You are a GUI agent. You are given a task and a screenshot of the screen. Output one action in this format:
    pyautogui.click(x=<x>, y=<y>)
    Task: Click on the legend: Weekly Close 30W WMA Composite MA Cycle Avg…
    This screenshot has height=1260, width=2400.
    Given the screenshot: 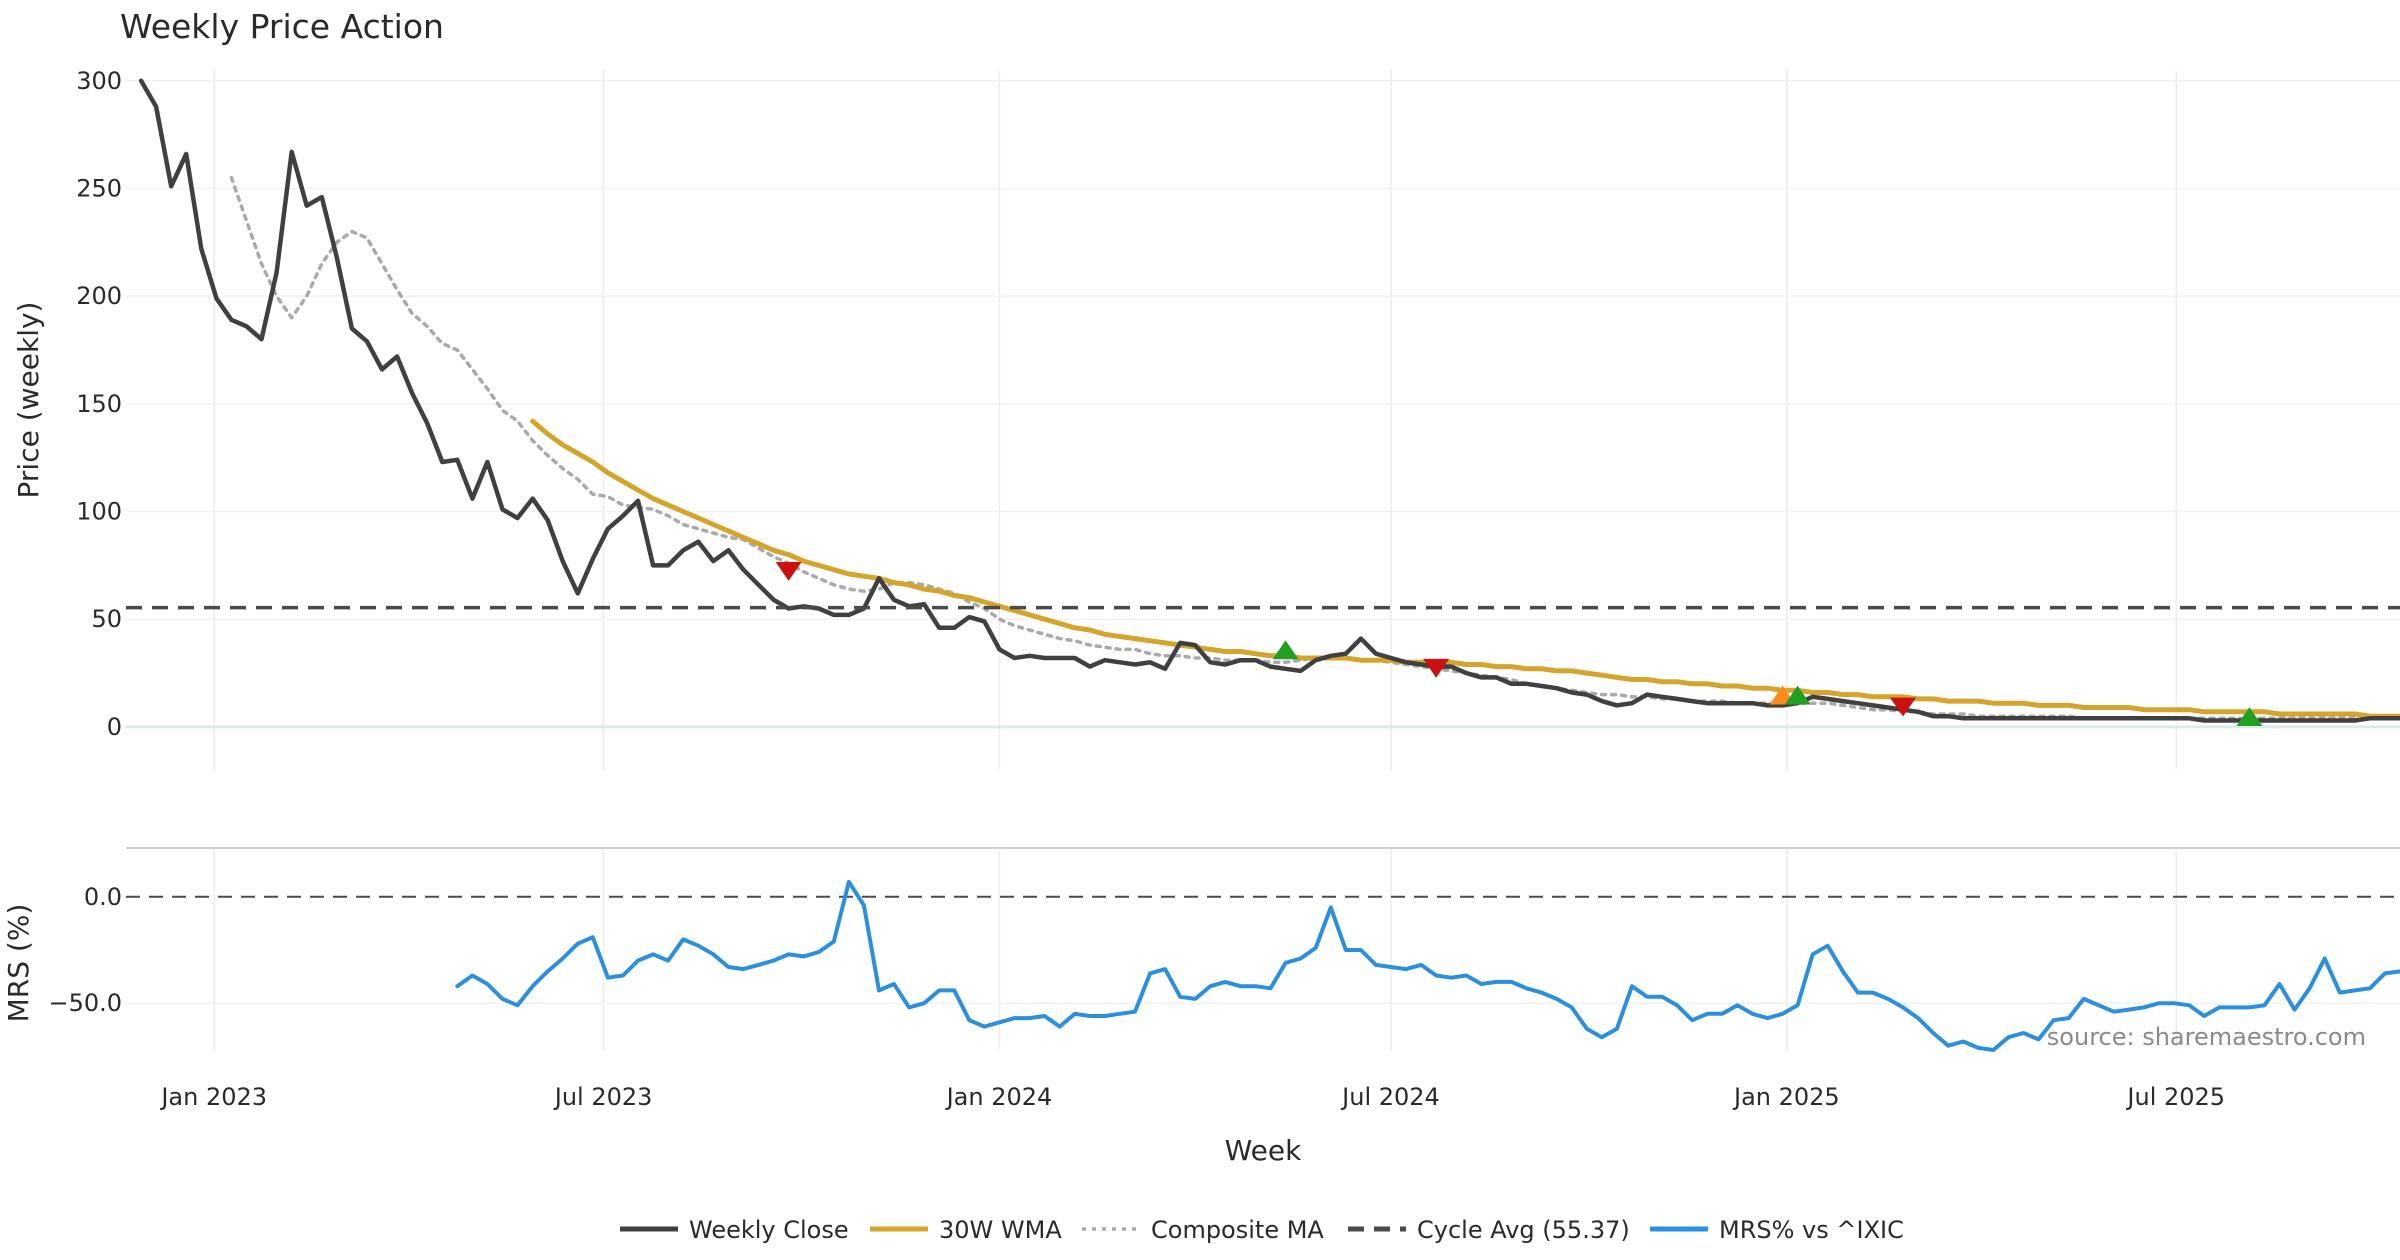 What is the action you would take?
    pyautogui.click(x=1262, y=1230)
    